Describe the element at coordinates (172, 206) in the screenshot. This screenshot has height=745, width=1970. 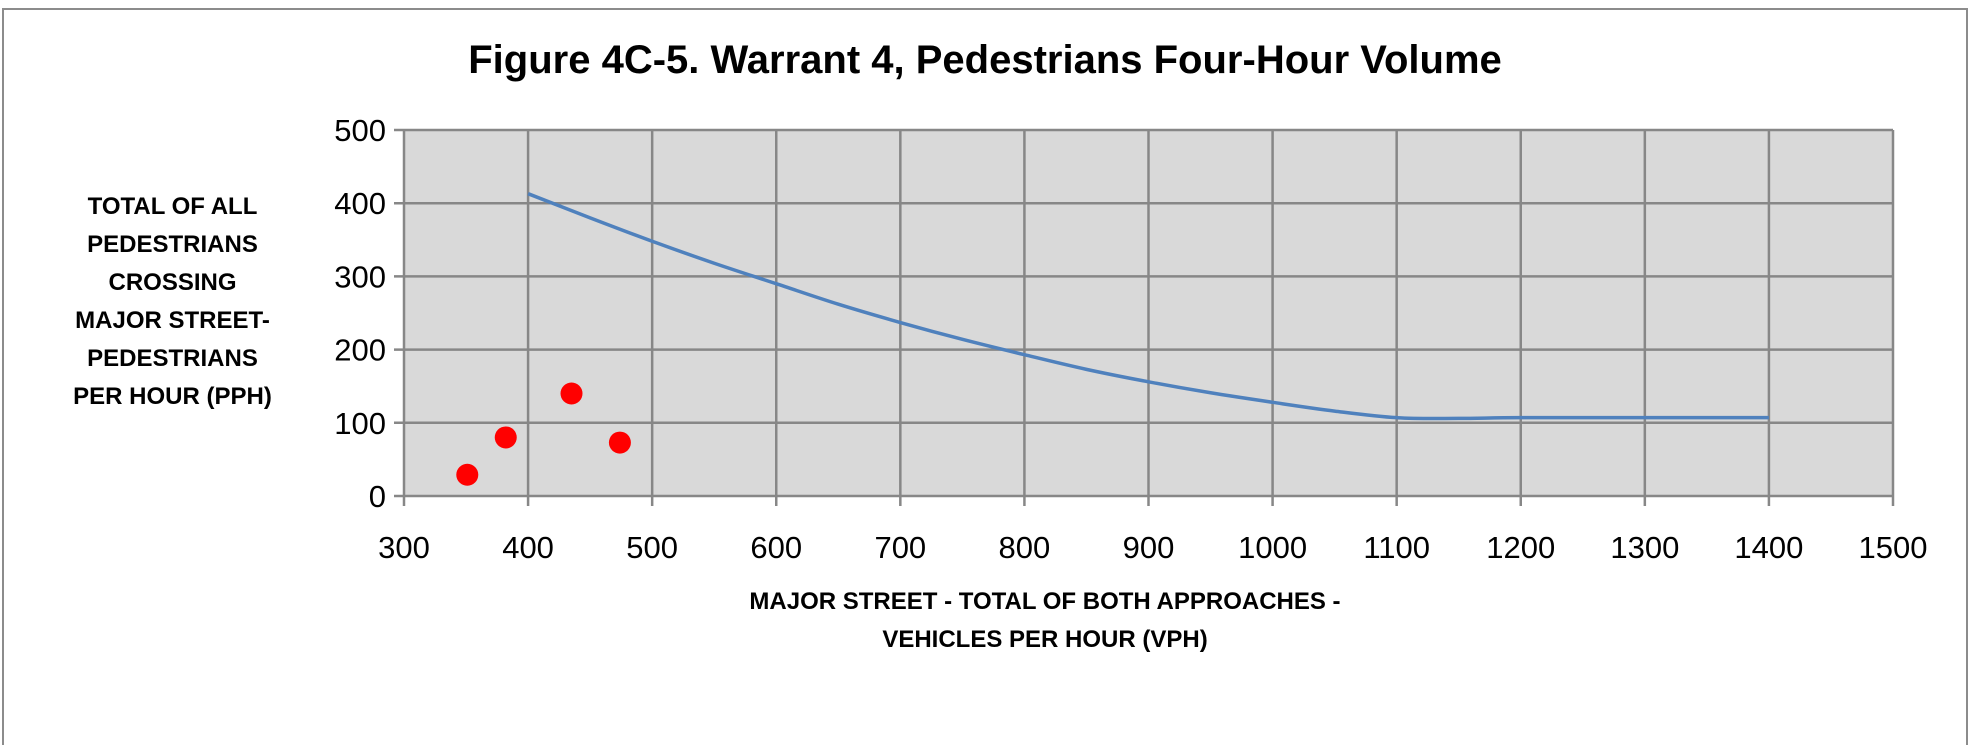
I see `y-axis-label-line: TOTAL OF ALL` at that location.